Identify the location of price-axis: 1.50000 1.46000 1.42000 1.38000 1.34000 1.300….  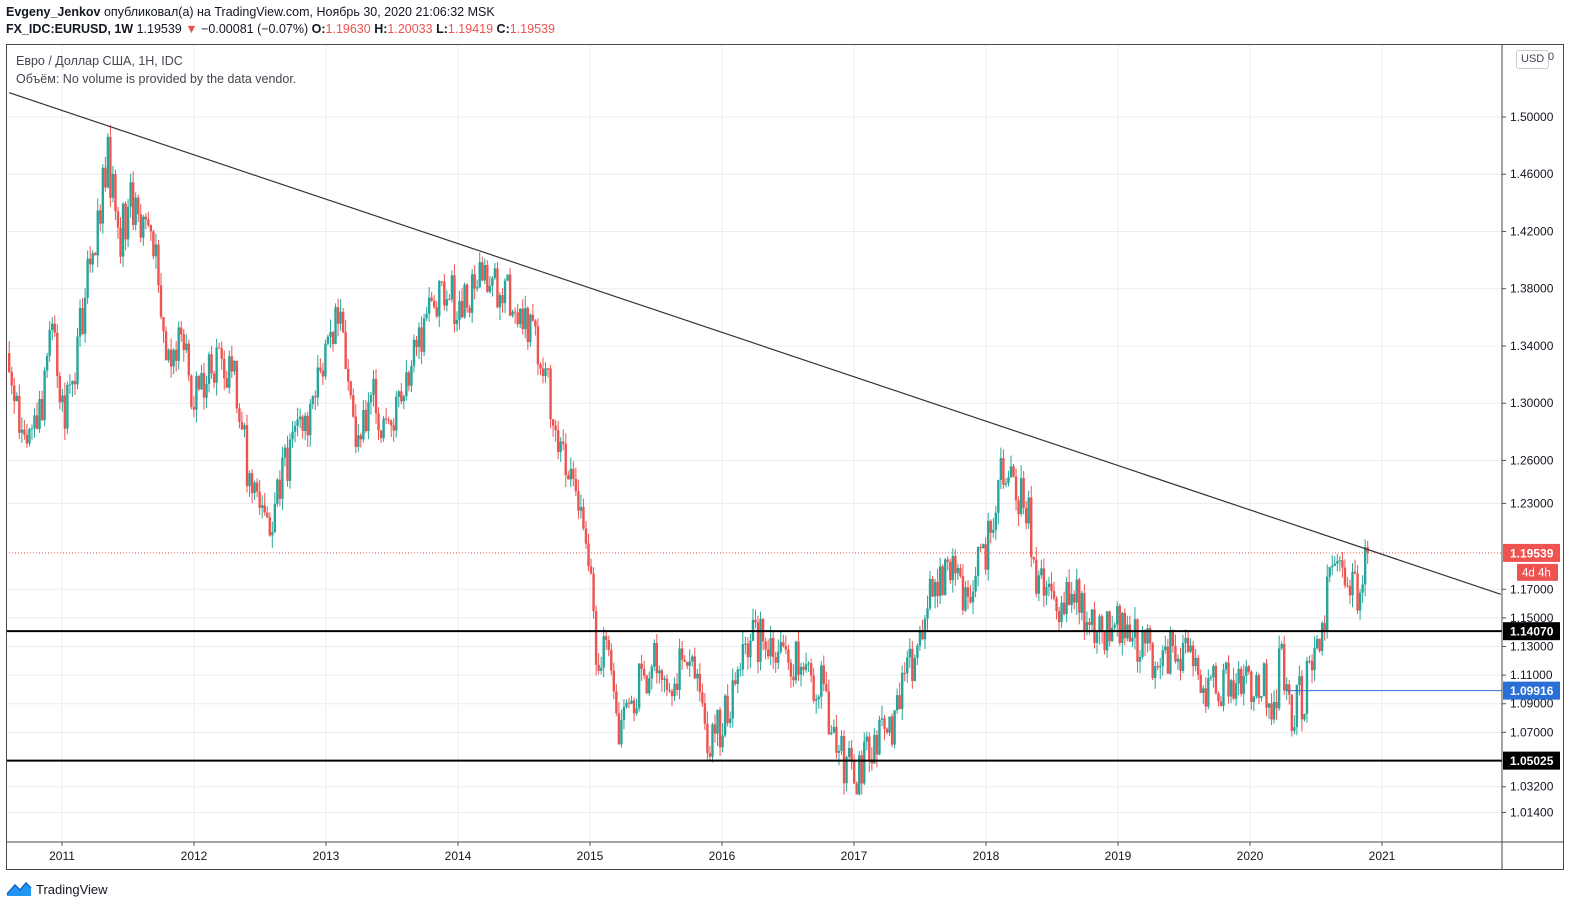
(1530, 457).